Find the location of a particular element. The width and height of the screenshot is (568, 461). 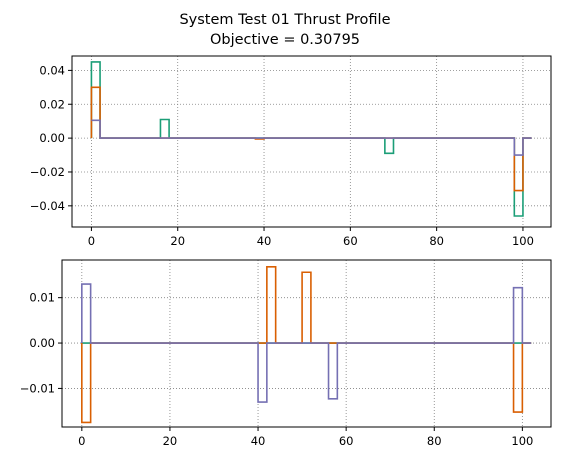

y-tick-label: 0.01 is located at coordinates (42, 298).